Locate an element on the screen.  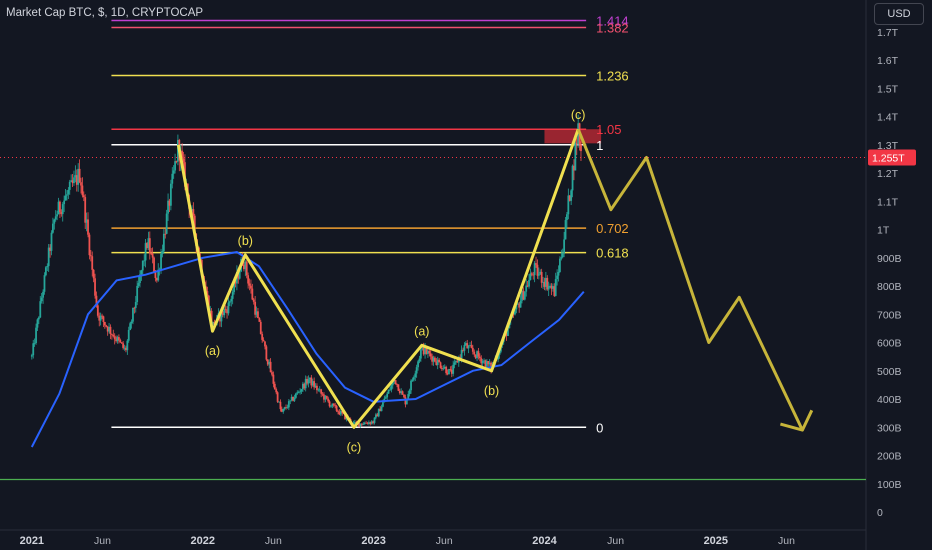
currency-button: USD is located at coordinates (899, 14).